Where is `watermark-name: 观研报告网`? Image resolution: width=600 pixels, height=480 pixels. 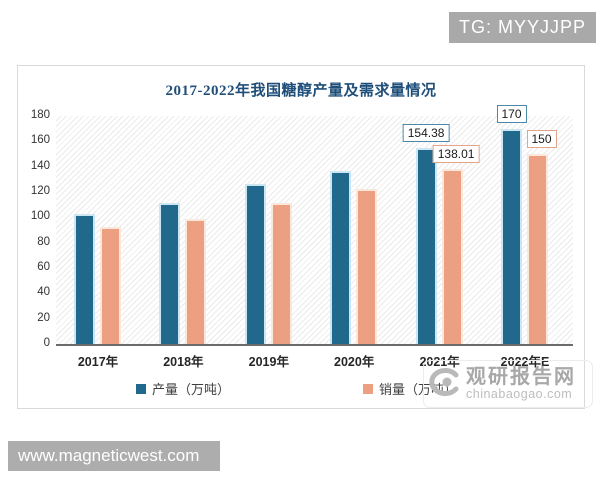 watermark-name: 观研报告网 is located at coordinates (521, 376).